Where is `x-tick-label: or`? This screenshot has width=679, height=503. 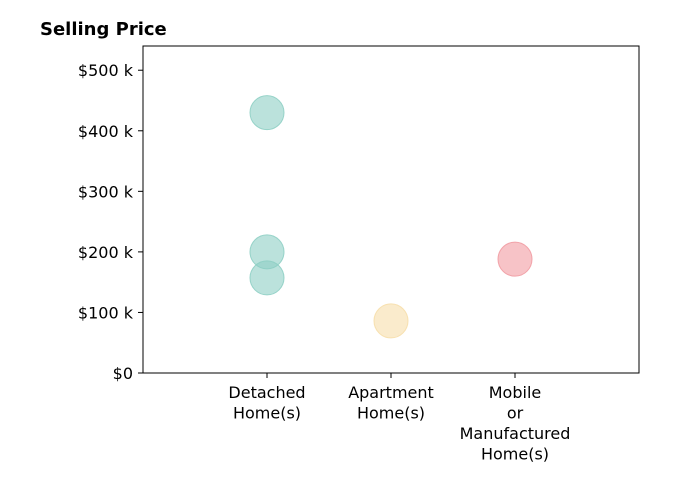
x-tick-label: or is located at coordinates (515, 413).